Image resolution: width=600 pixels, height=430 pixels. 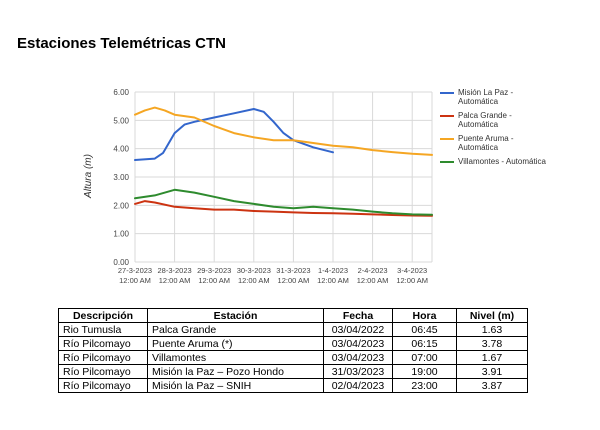 I want to click on column-header: Estación, so click(x=235, y=315).